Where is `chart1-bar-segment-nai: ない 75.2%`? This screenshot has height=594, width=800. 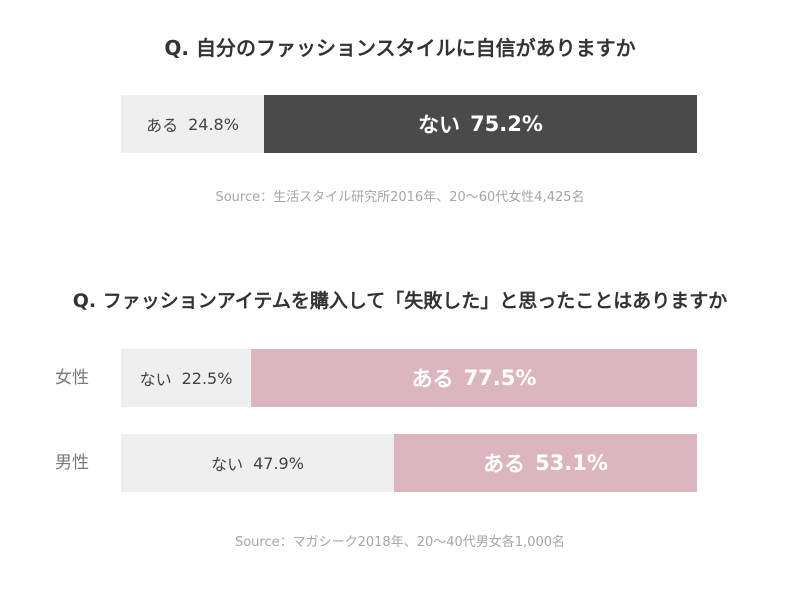 chart1-bar-segment-nai: ない 75.2% is located at coordinates (480, 124).